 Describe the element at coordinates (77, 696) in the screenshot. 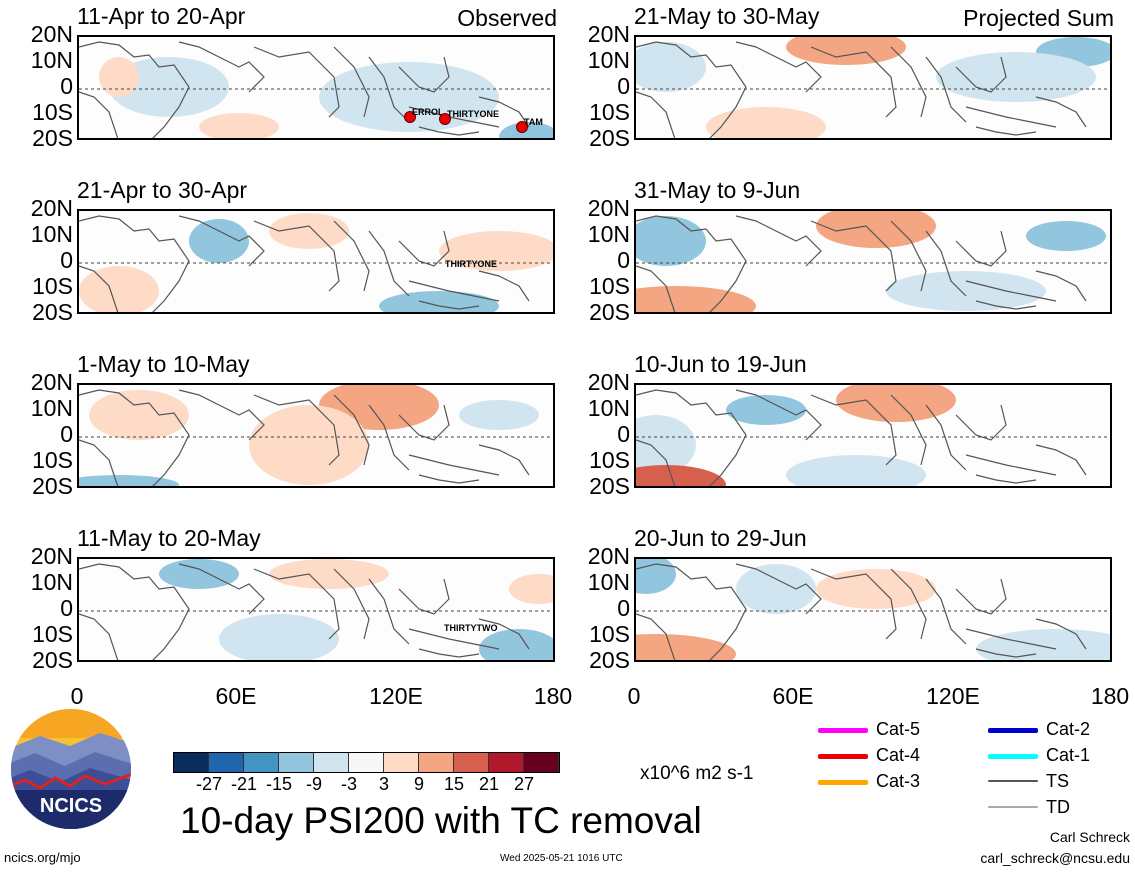

I see `lon-label-0-left: 0` at that location.